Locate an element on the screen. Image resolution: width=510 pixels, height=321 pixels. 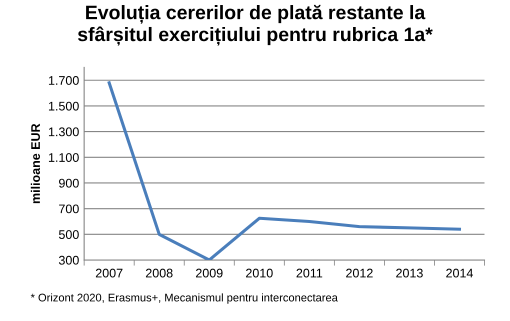
x-tick-label: 2011 is located at coordinates (309, 273).